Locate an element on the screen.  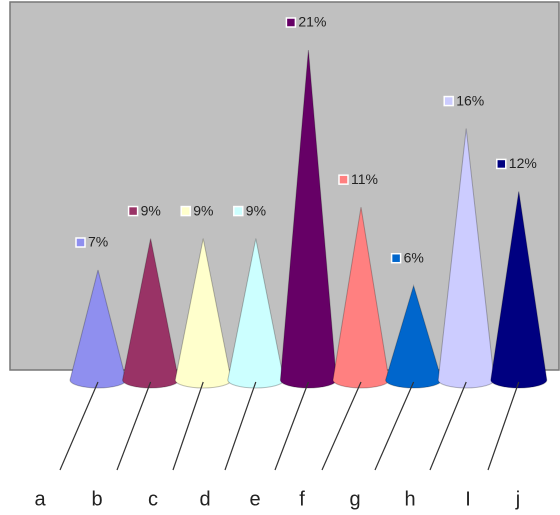
category-letter: e is located at coordinates (254, 499).